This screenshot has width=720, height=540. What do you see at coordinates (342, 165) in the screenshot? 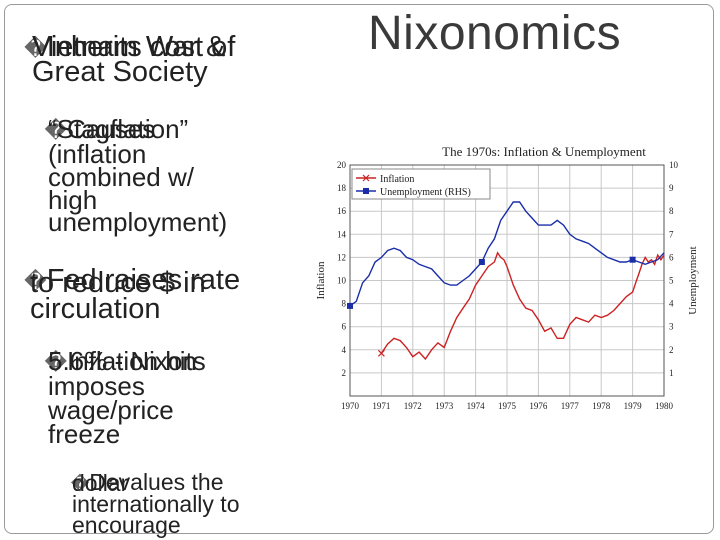
I see `y-tick-label: 20` at bounding box center [342, 165].